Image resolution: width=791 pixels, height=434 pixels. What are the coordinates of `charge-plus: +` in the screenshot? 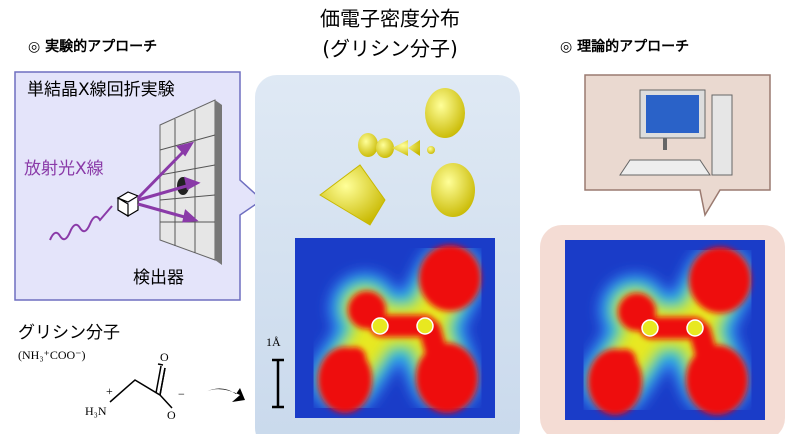 It's located at (109, 391).